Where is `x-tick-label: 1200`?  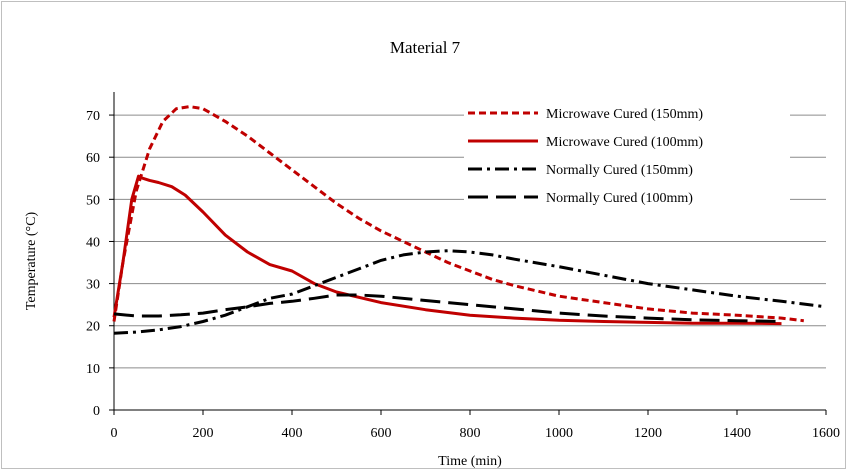
x-tick-label: 1200 is located at coordinates (648, 433).